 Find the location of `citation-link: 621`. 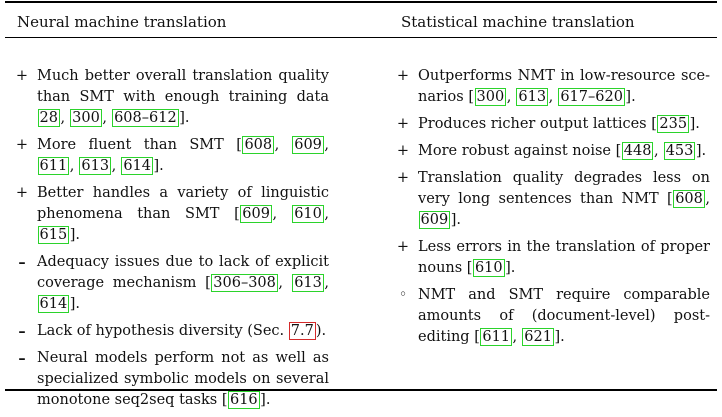

citation-link: 621 is located at coordinates (538, 337).